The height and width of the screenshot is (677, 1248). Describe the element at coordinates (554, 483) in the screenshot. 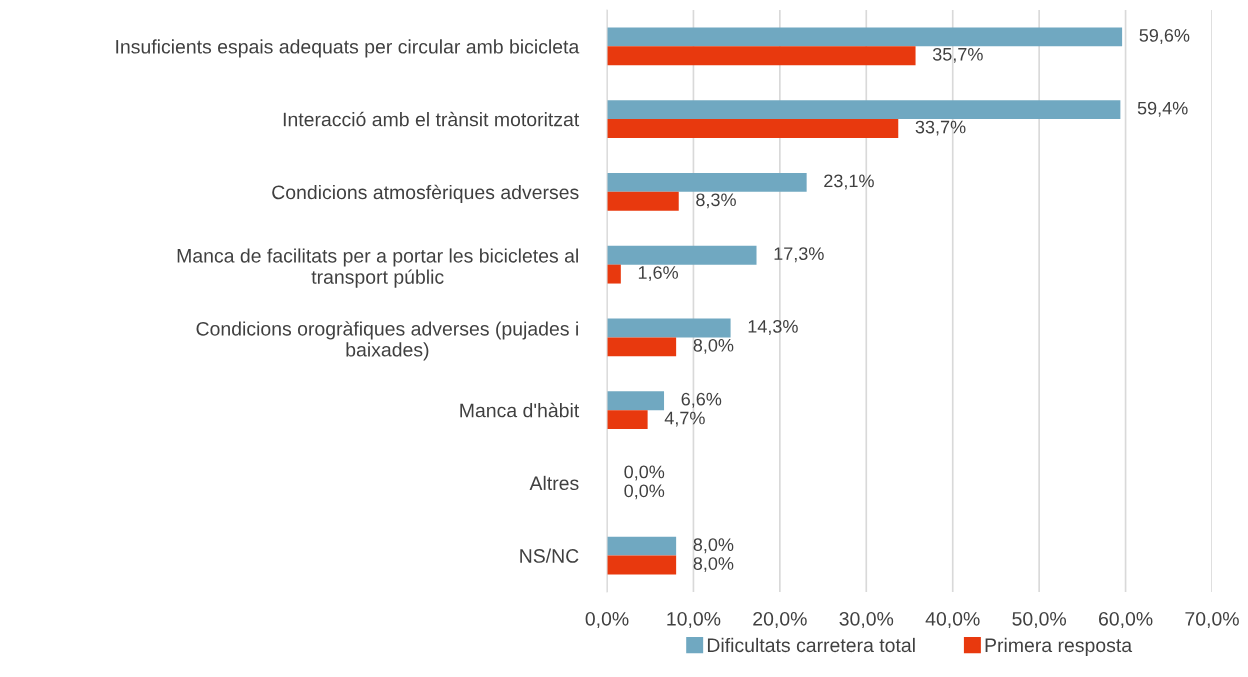

I see `y-tick-label: Altres` at that location.